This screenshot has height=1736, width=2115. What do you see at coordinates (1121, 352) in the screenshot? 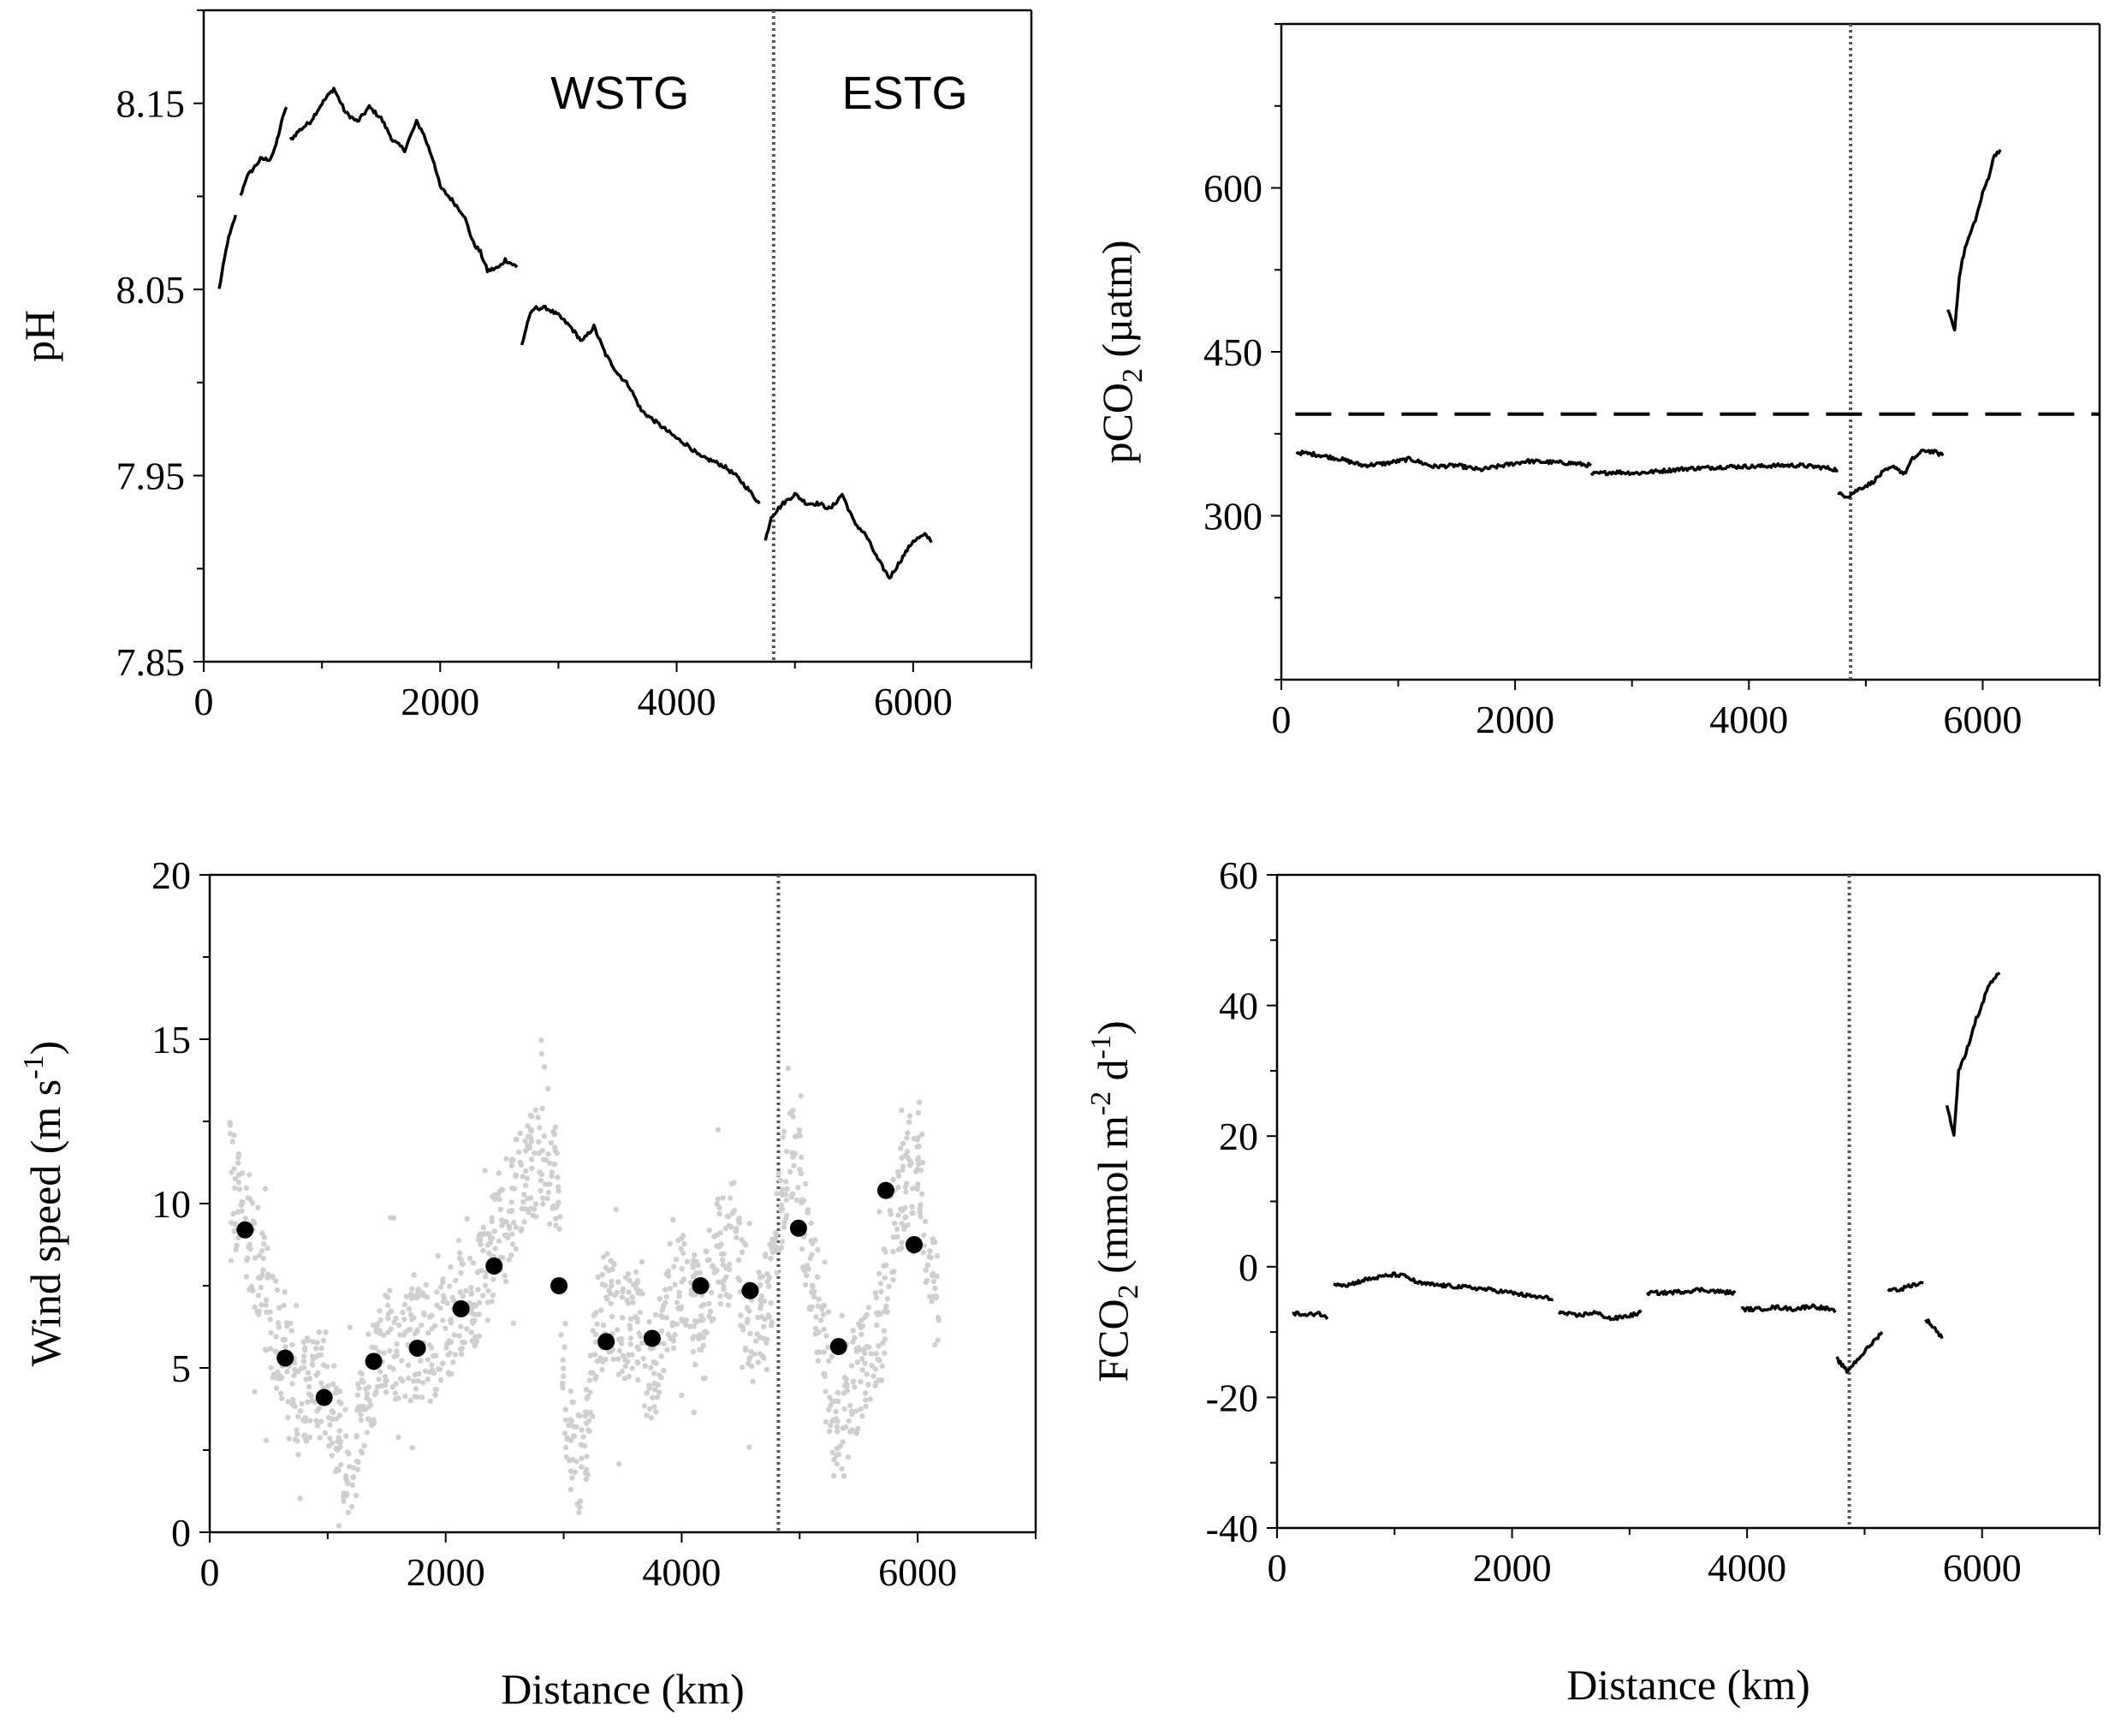
I see `y-axis-label: pCO2 (µatm)` at bounding box center [1121, 352].